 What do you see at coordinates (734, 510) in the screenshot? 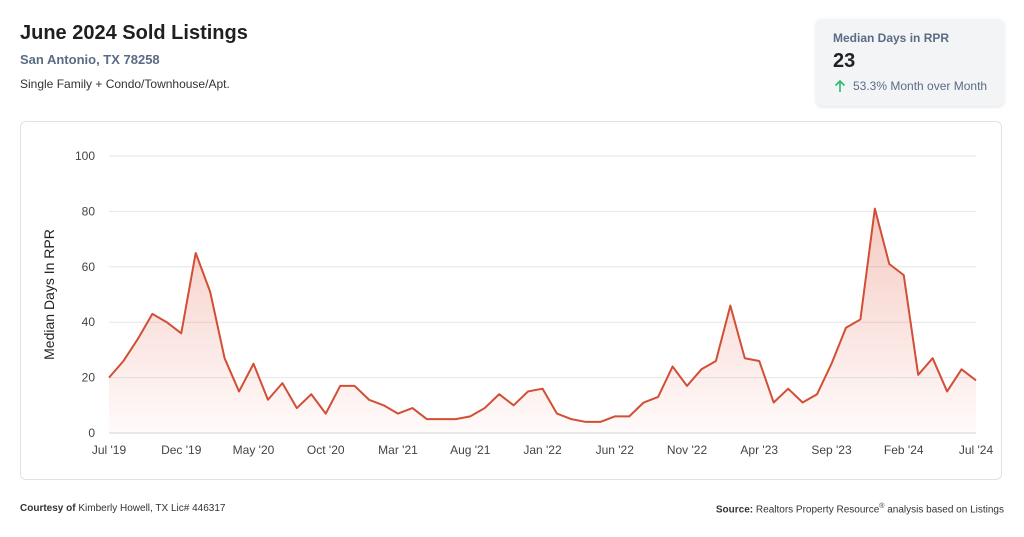
I see `source-label: Source:` at bounding box center [734, 510].